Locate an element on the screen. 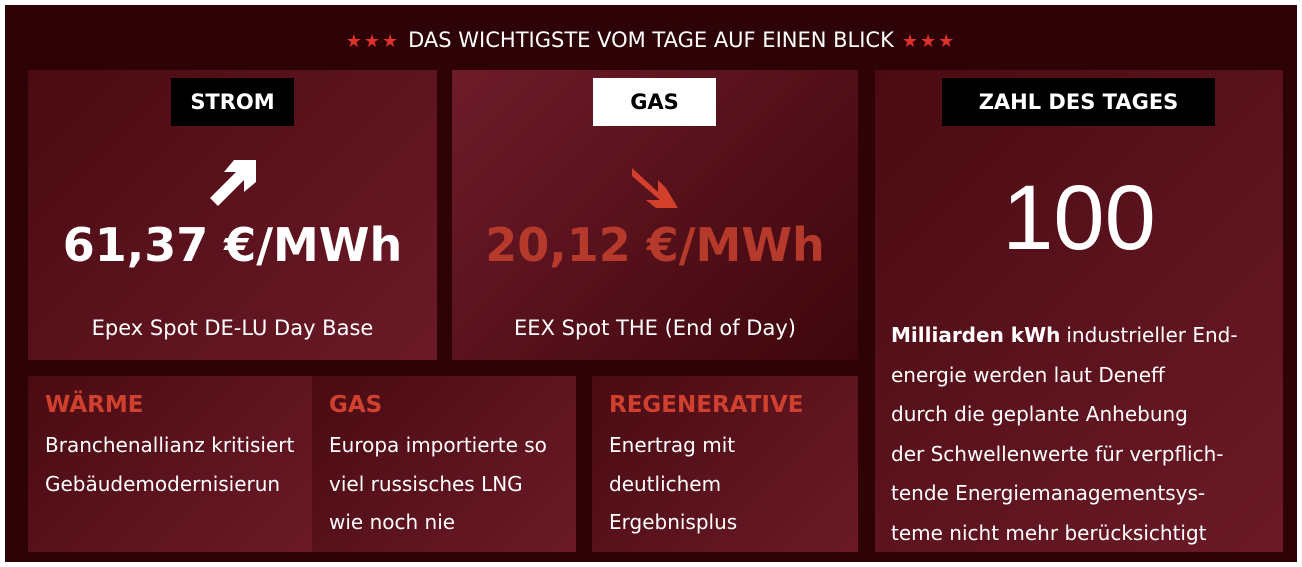 This screenshot has height=567, width=1302. highlight: Milliarden kWh is located at coordinates (976, 335).